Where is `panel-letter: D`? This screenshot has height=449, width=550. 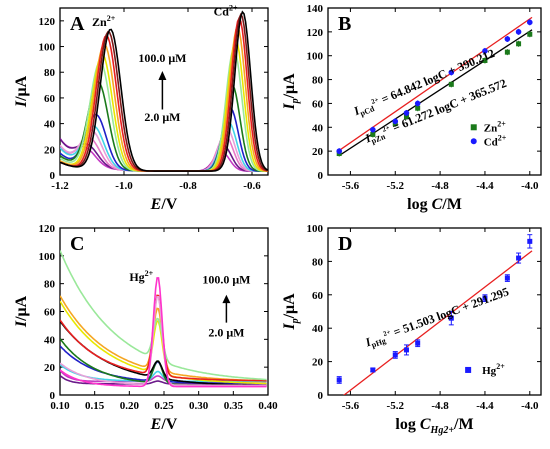 panel-letter: D is located at coordinates (345, 244).